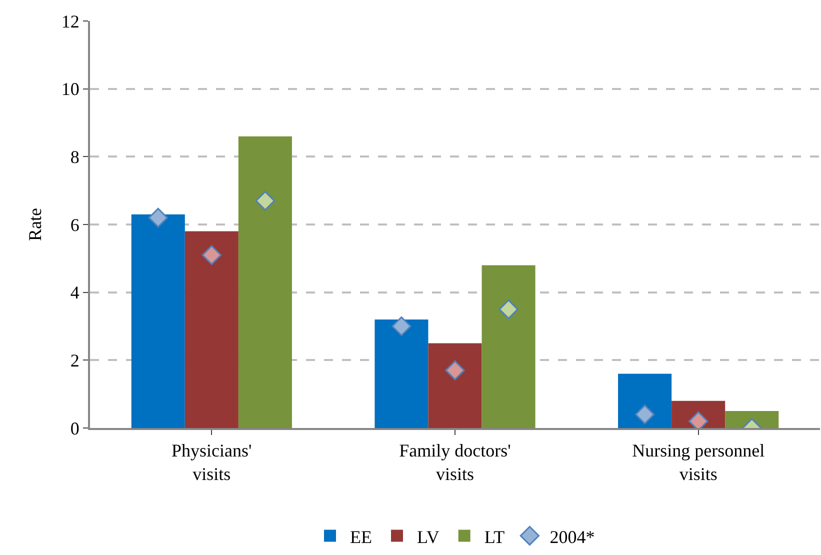 The height and width of the screenshot is (555, 821). Describe the element at coordinates (572, 536) in the screenshot. I see `legend-label: 2004*` at that location.